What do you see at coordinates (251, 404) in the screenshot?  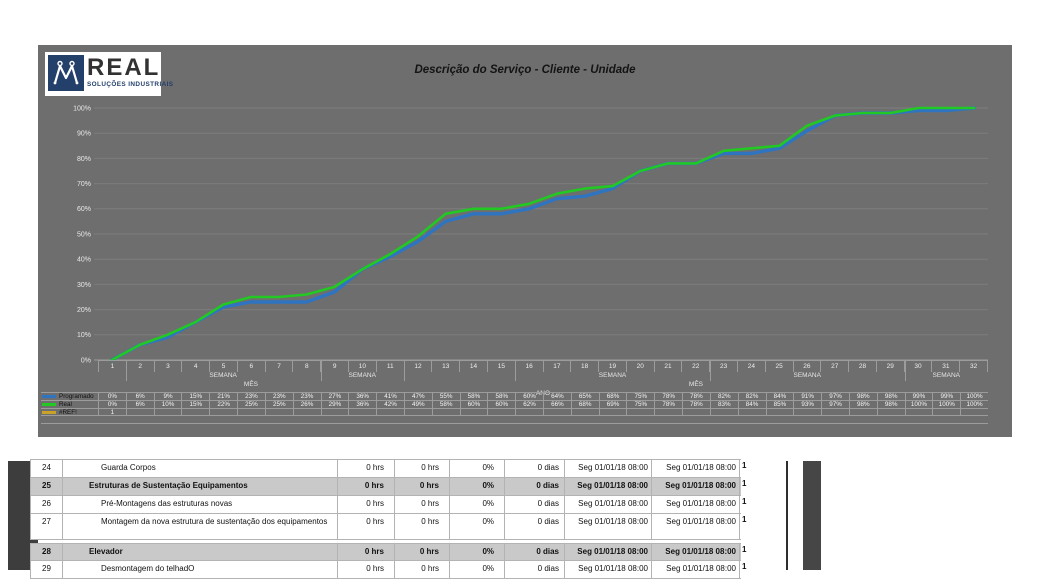 I see `series-value-cell: 25%` at bounding box center [251, 404].